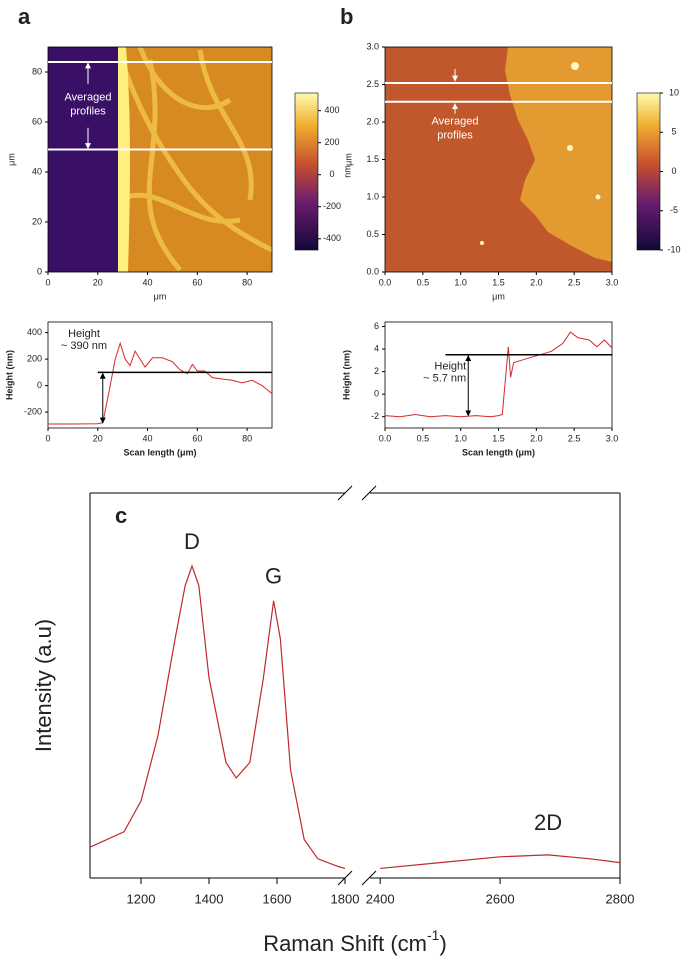 The width and height of the screenshot is (685, 970). Describe the element at coordinates (331, 110) in the screenshot. I see `colorbar-tick-label: 400` at that location.